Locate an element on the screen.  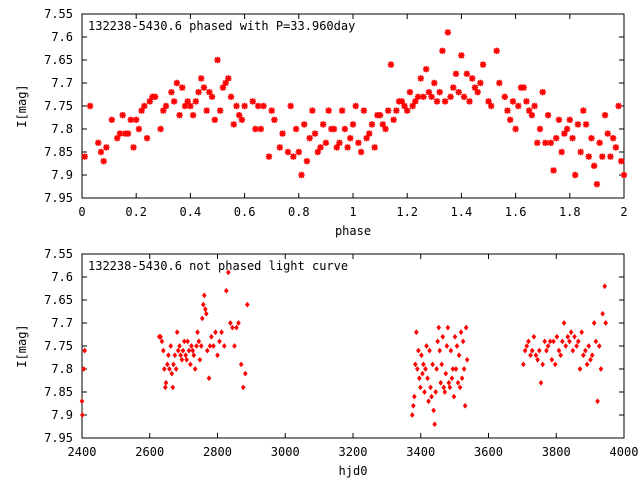
x-tick-label: 2800 is located at coordinates (217, 452).